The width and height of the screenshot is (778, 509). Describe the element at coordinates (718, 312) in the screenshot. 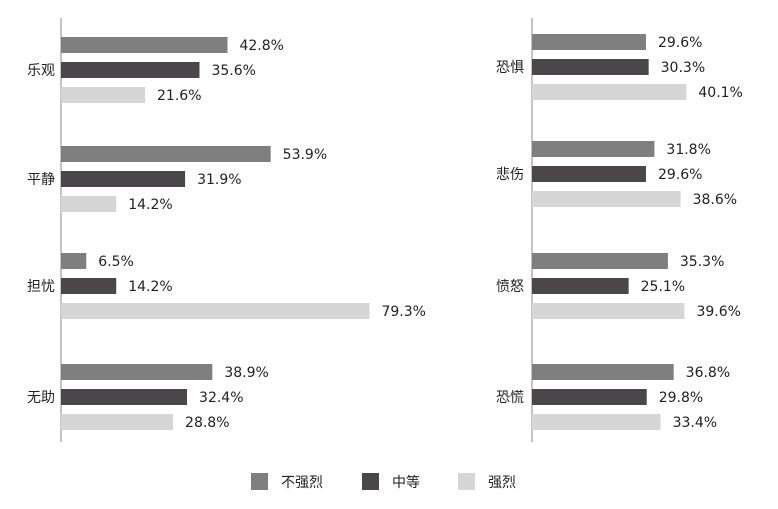

I see `data-label: 39.6%` at that location.